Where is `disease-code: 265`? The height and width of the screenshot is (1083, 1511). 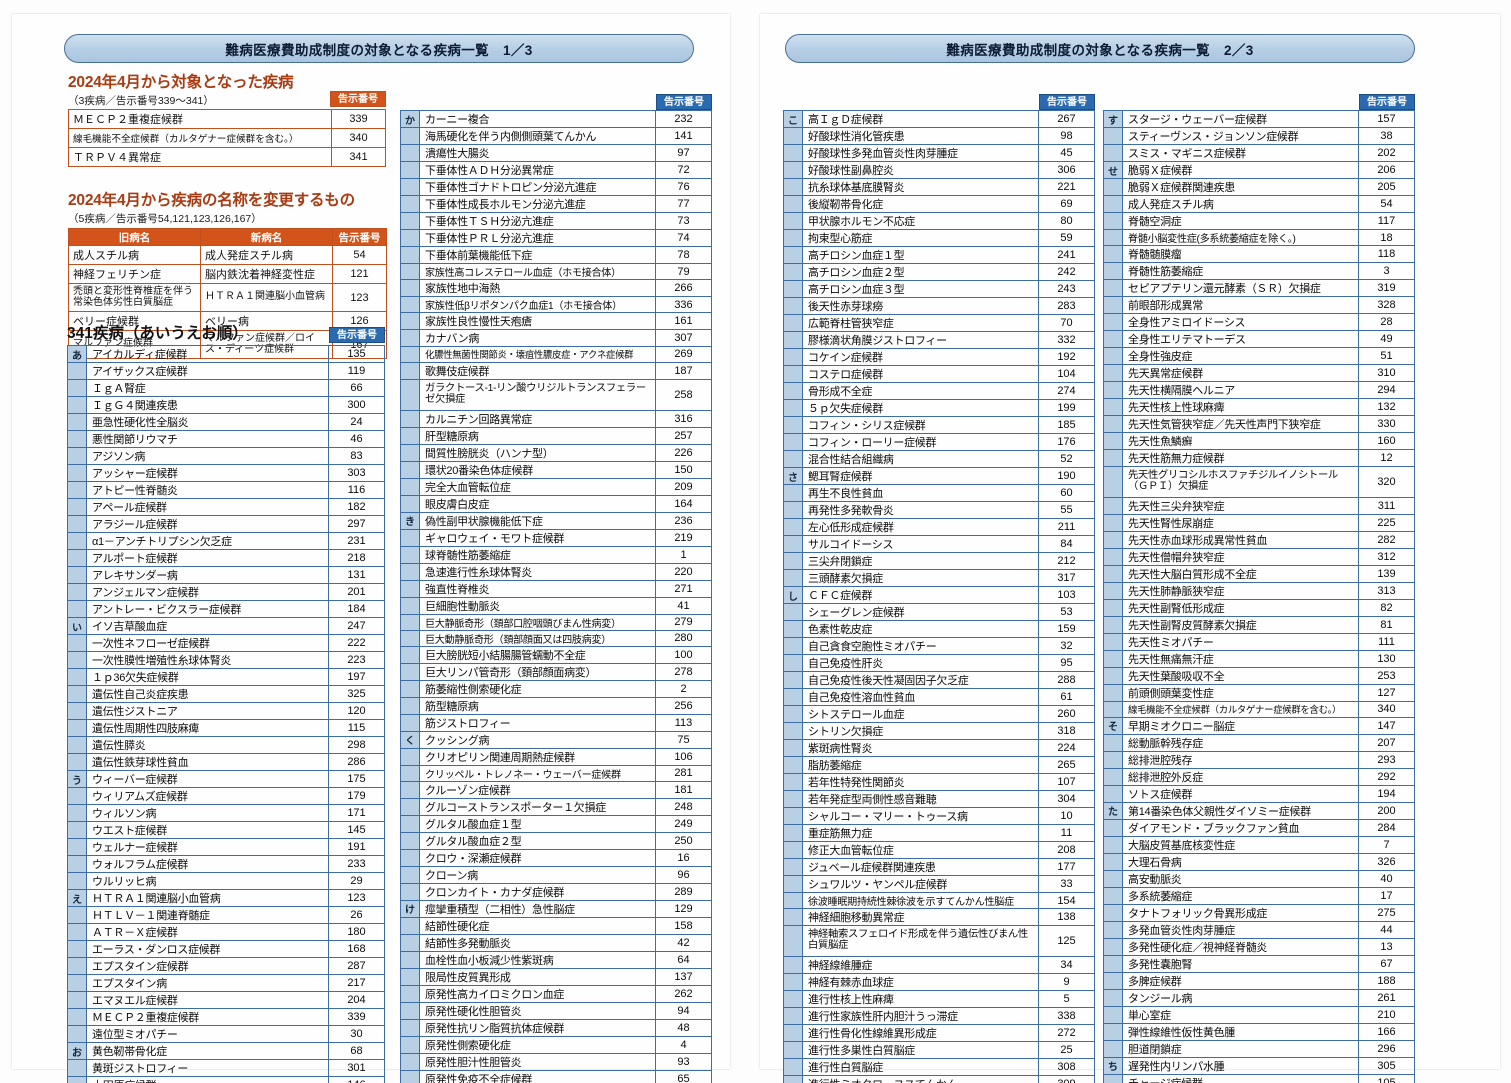
disease-code: 265 is located at coordinates (1066, 765).